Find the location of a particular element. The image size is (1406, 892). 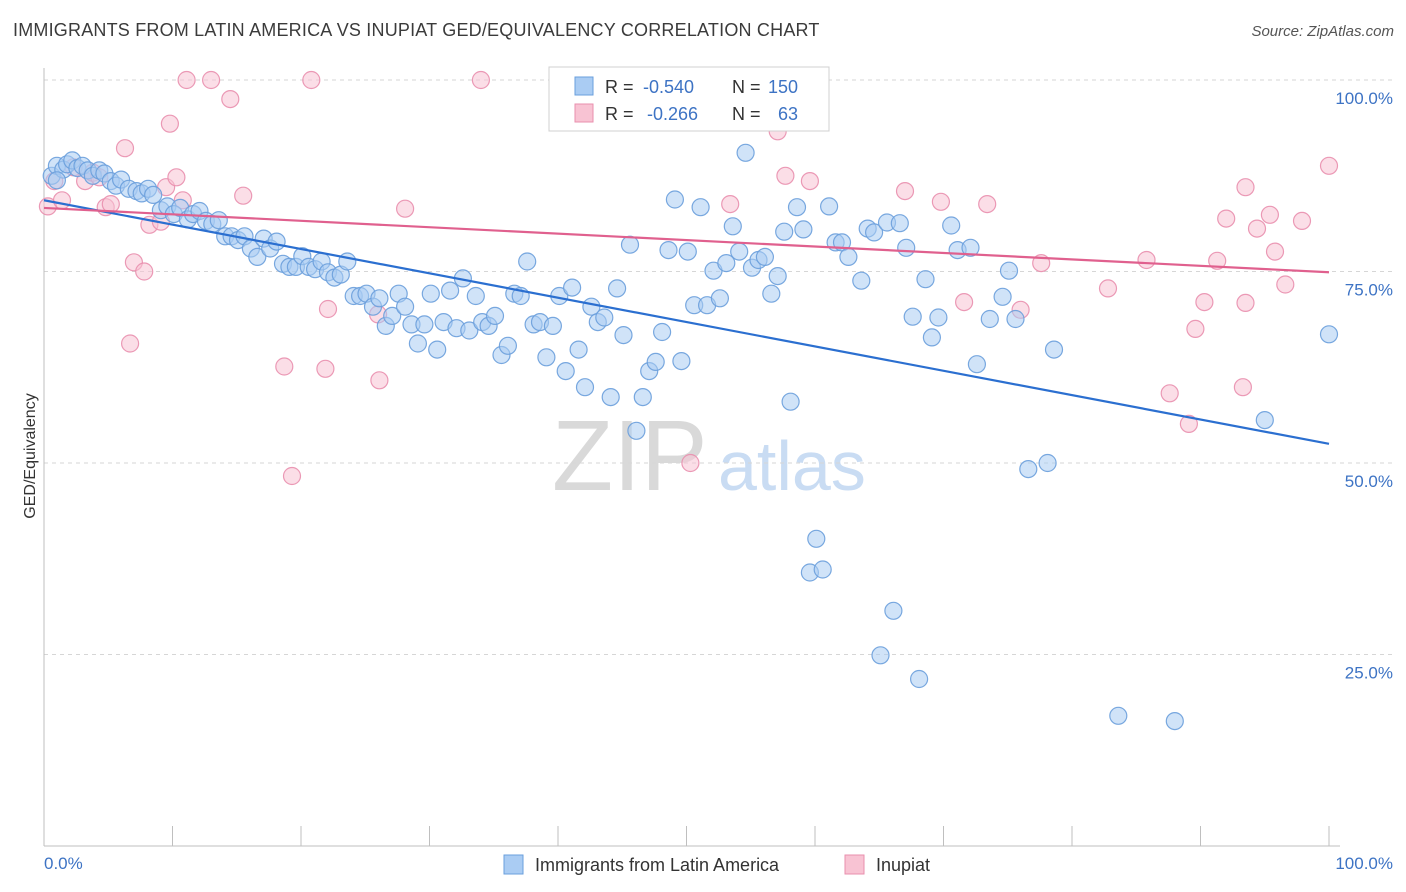

x-tick-label-min: 0.0% is located at coordinates (63, 863).